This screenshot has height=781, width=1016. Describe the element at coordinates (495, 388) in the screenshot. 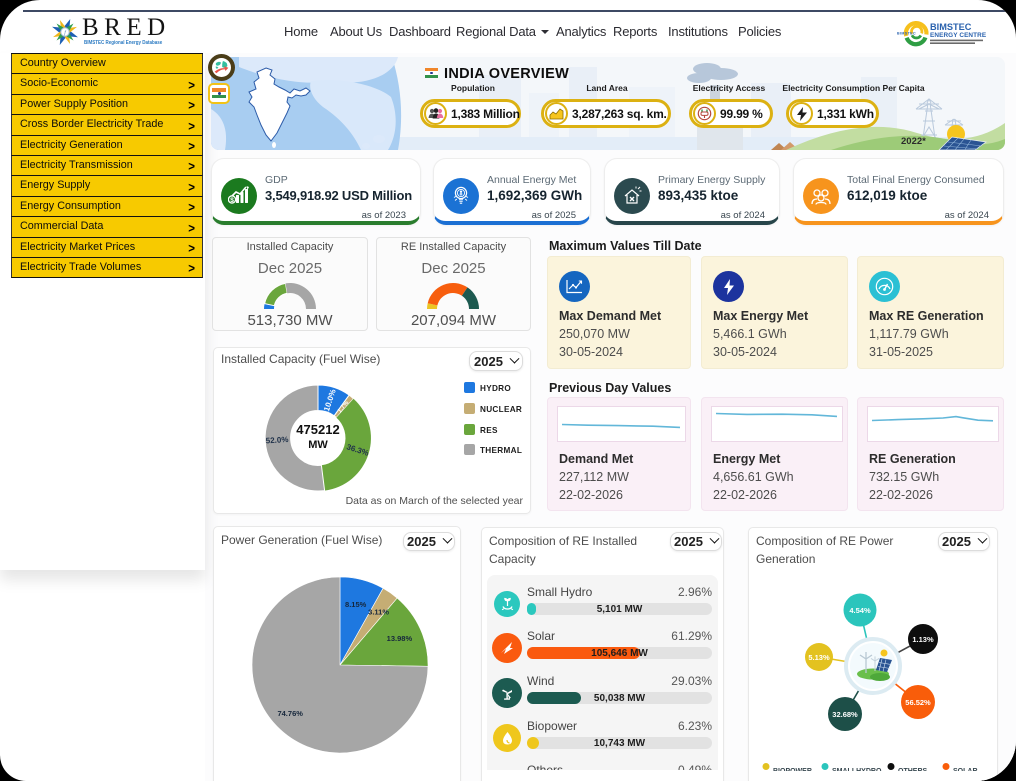

I see `svg-text: HYDRO` at that location.